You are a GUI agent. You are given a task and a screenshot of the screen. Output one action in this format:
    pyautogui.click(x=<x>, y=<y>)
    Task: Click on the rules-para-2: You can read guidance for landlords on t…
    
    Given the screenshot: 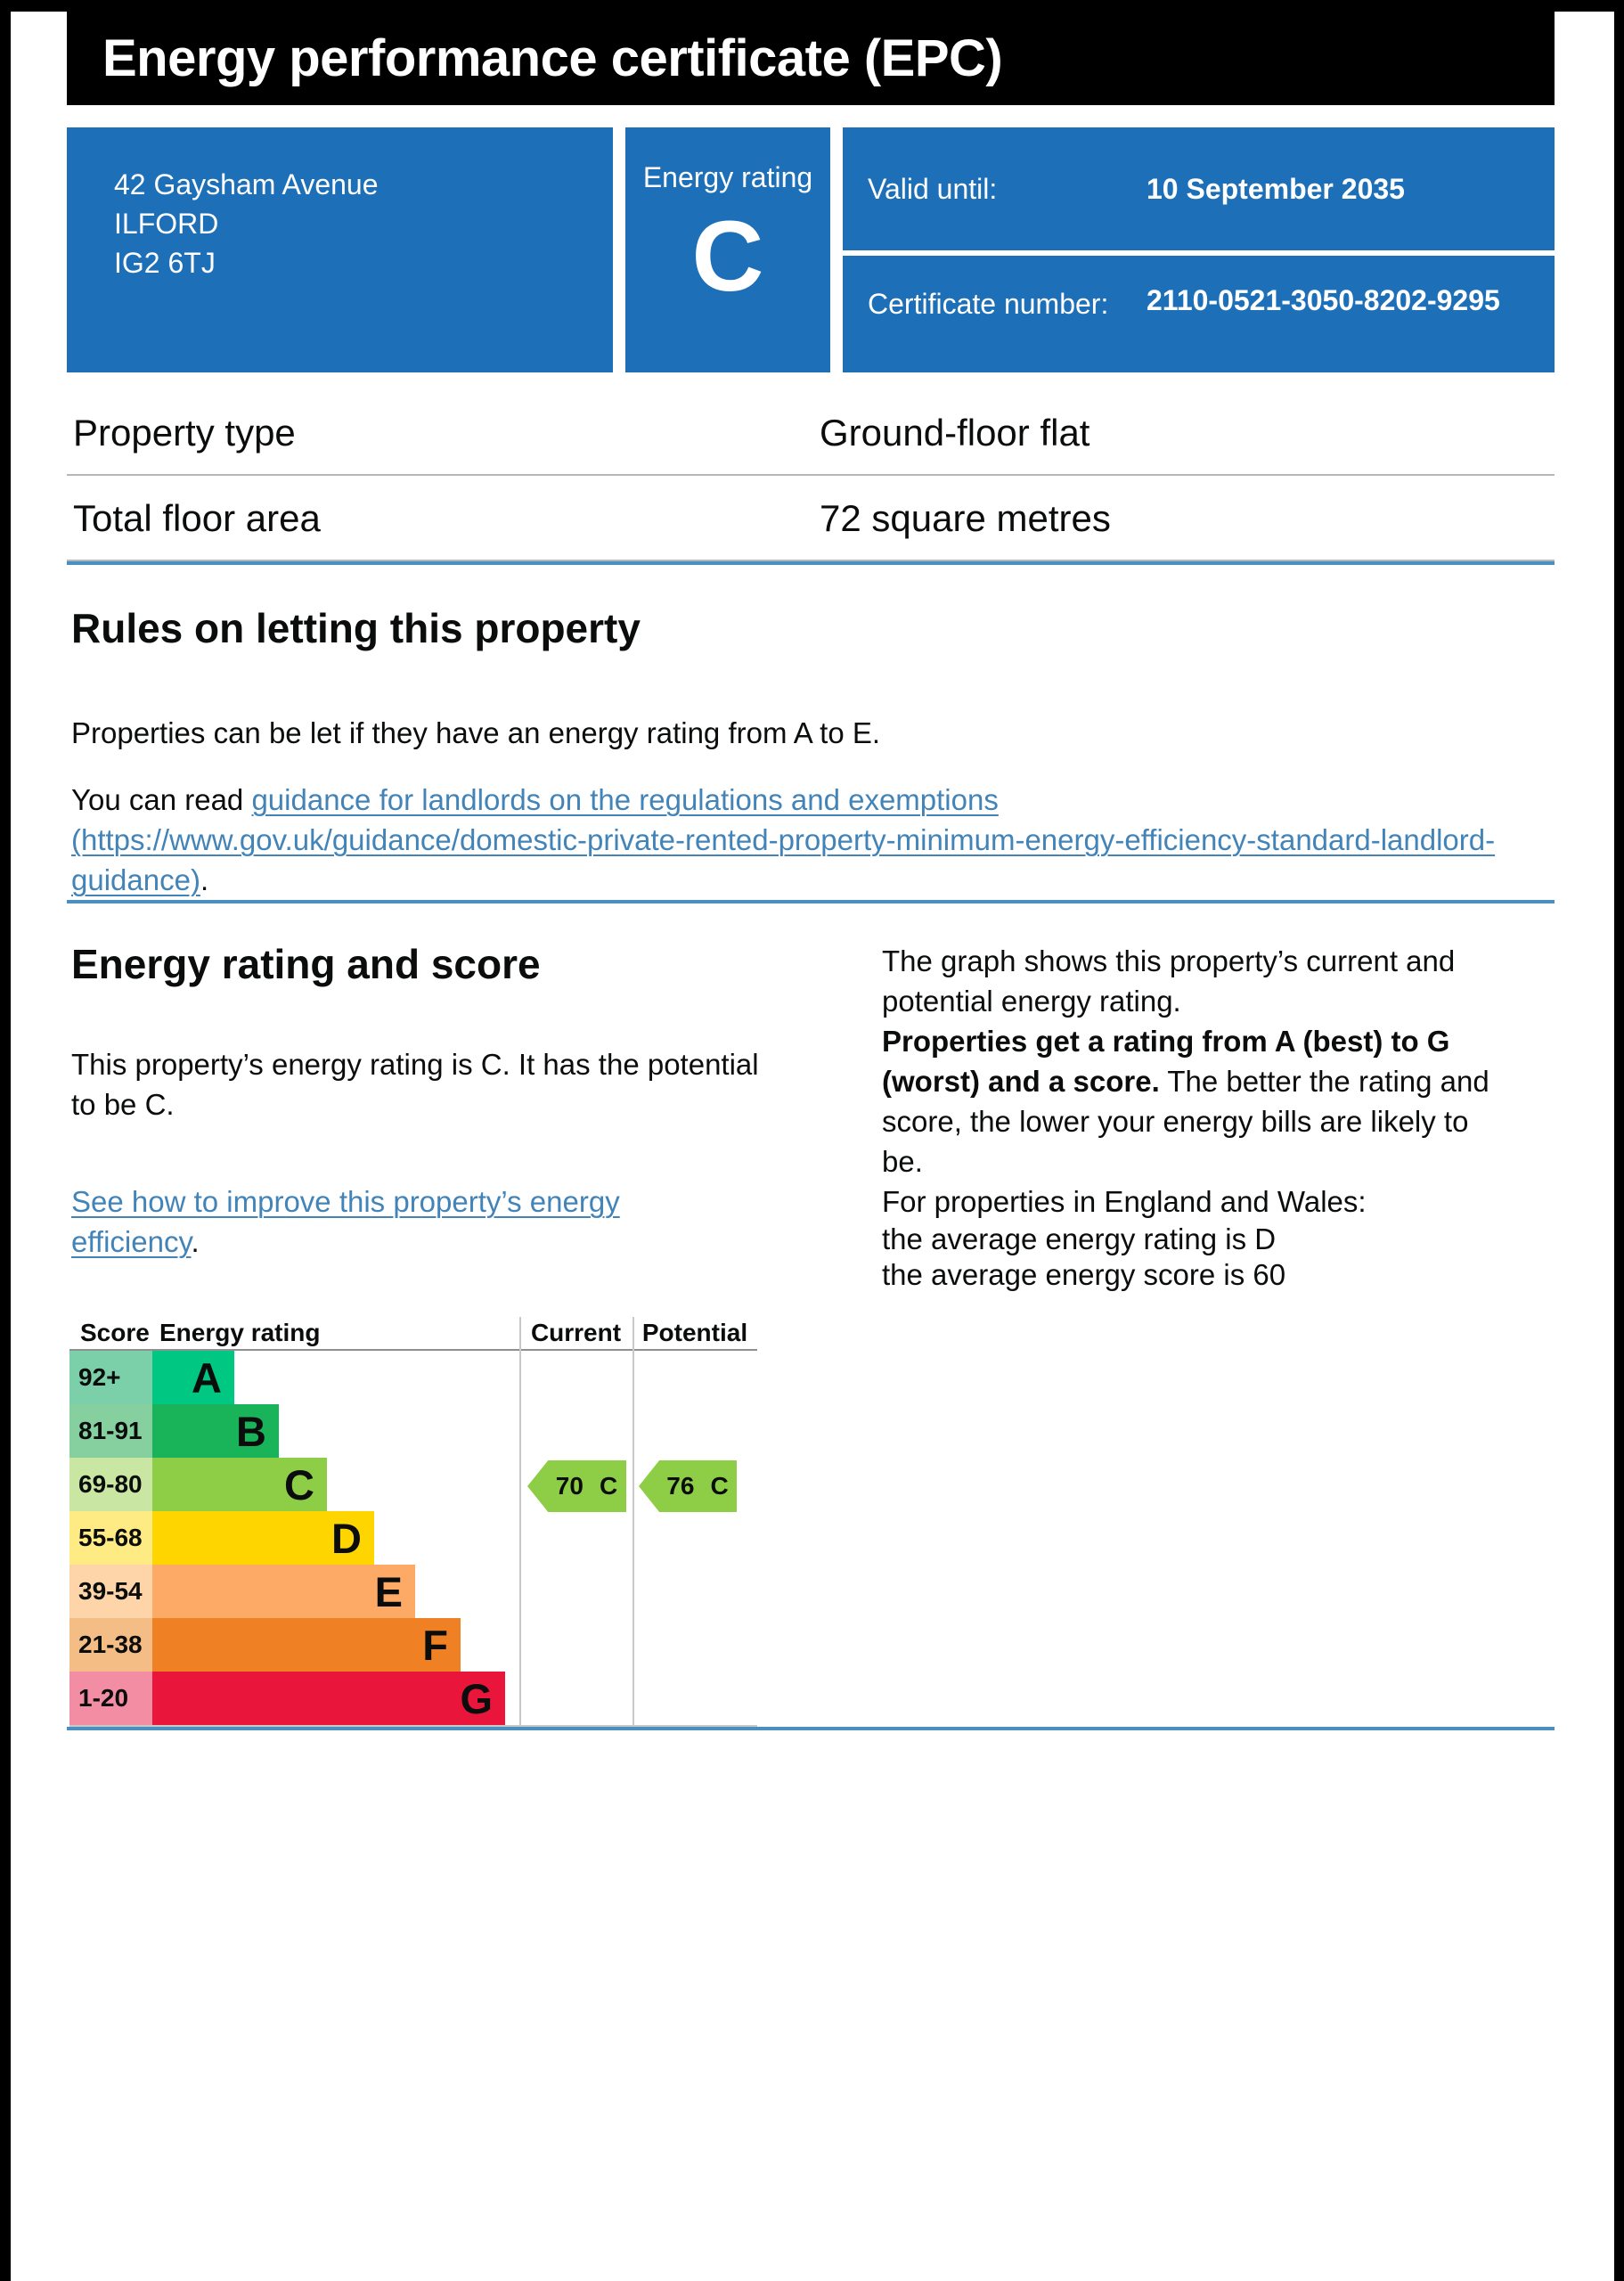 What is the action you would take?
    pyautogui.click(x=813, y=840)
    